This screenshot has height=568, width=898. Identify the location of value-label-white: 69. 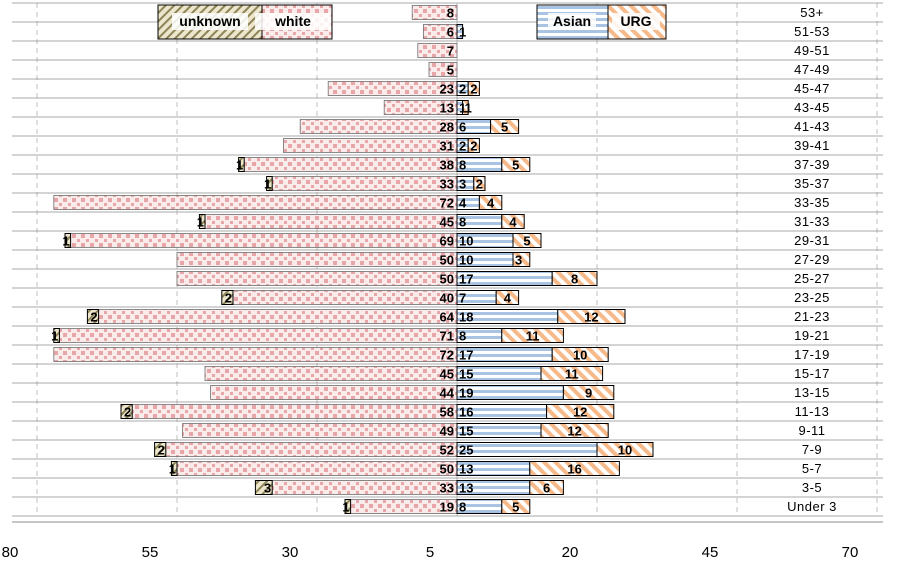
(447, 241).